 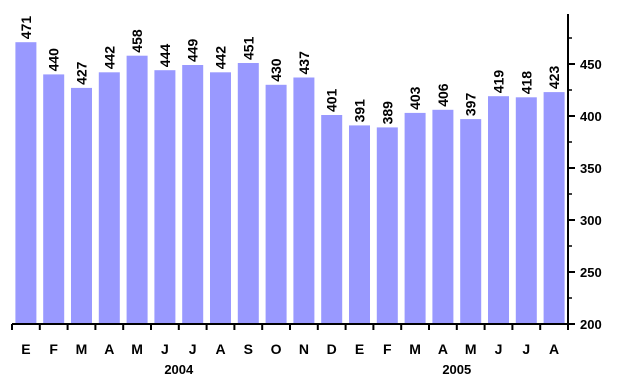 I want to click on bar-value-label-16: 397, so click(x=471, y=105).